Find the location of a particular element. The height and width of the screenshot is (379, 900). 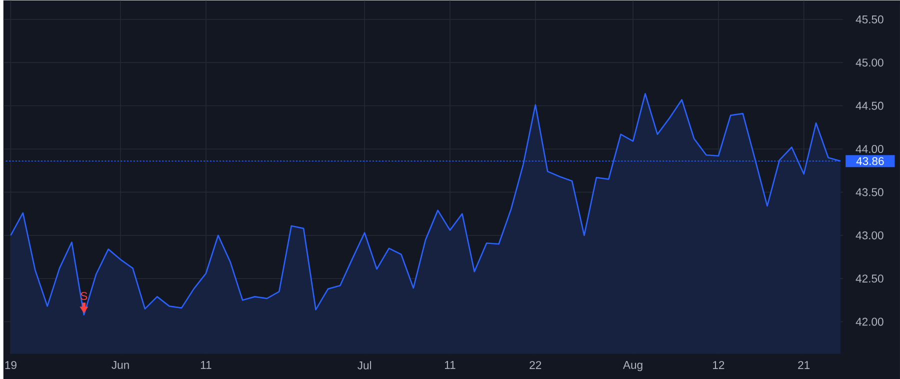

y-tick-label: 43.50 is located at coordinates (870, 192).